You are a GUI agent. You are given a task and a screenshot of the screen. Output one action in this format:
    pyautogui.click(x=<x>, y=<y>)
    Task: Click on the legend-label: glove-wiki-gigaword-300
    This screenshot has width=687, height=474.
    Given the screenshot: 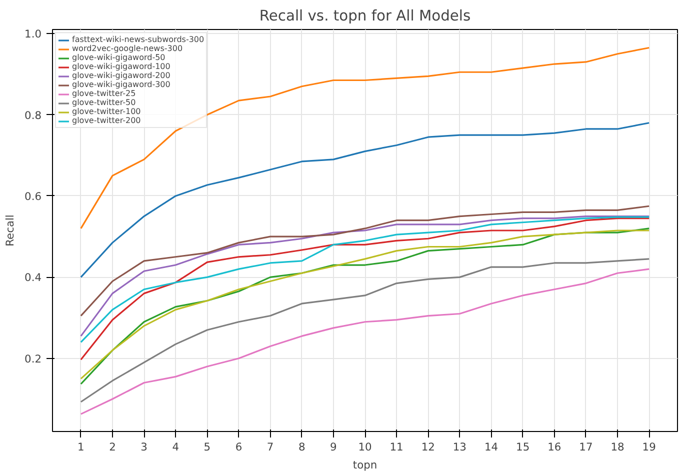 What is the action you would take?
    pyautogui.click(x=121, y=84)
    